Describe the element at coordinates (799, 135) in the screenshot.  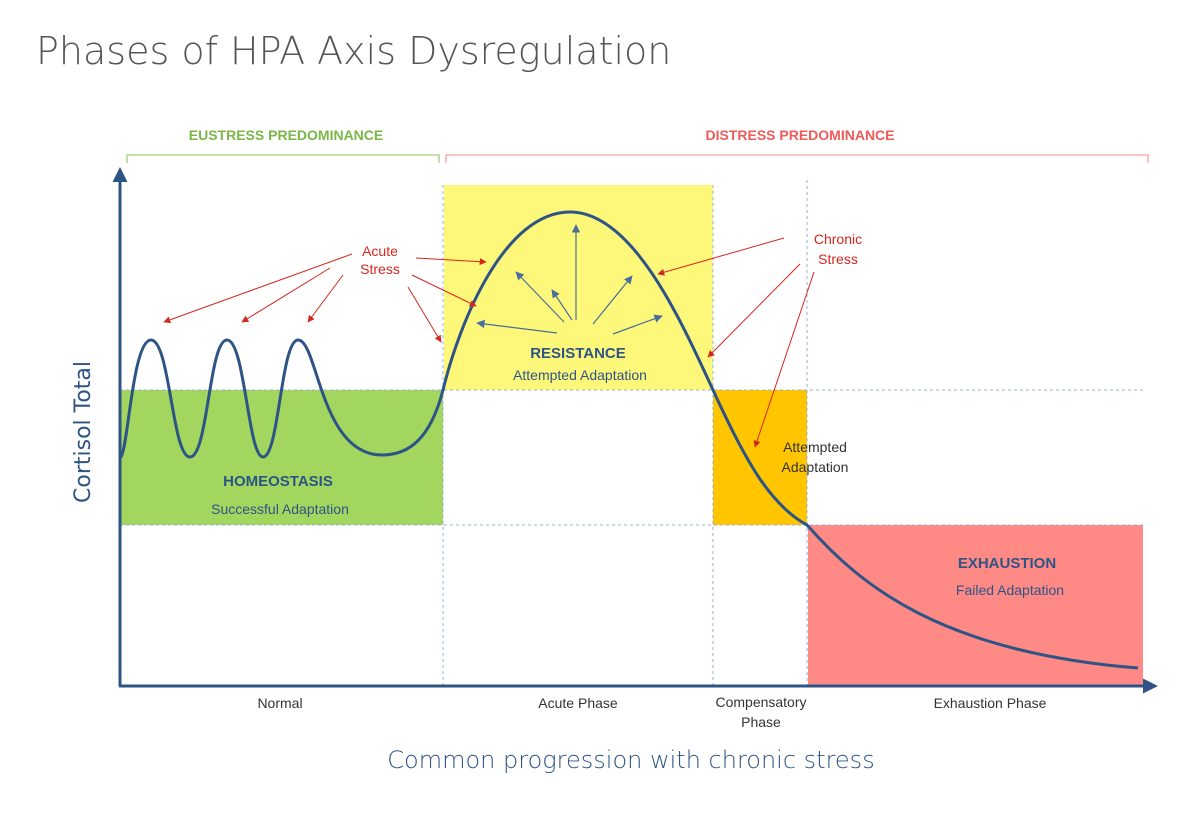
I see `distress-band-label: DISTRESS PREDOMINANCE` at that location.